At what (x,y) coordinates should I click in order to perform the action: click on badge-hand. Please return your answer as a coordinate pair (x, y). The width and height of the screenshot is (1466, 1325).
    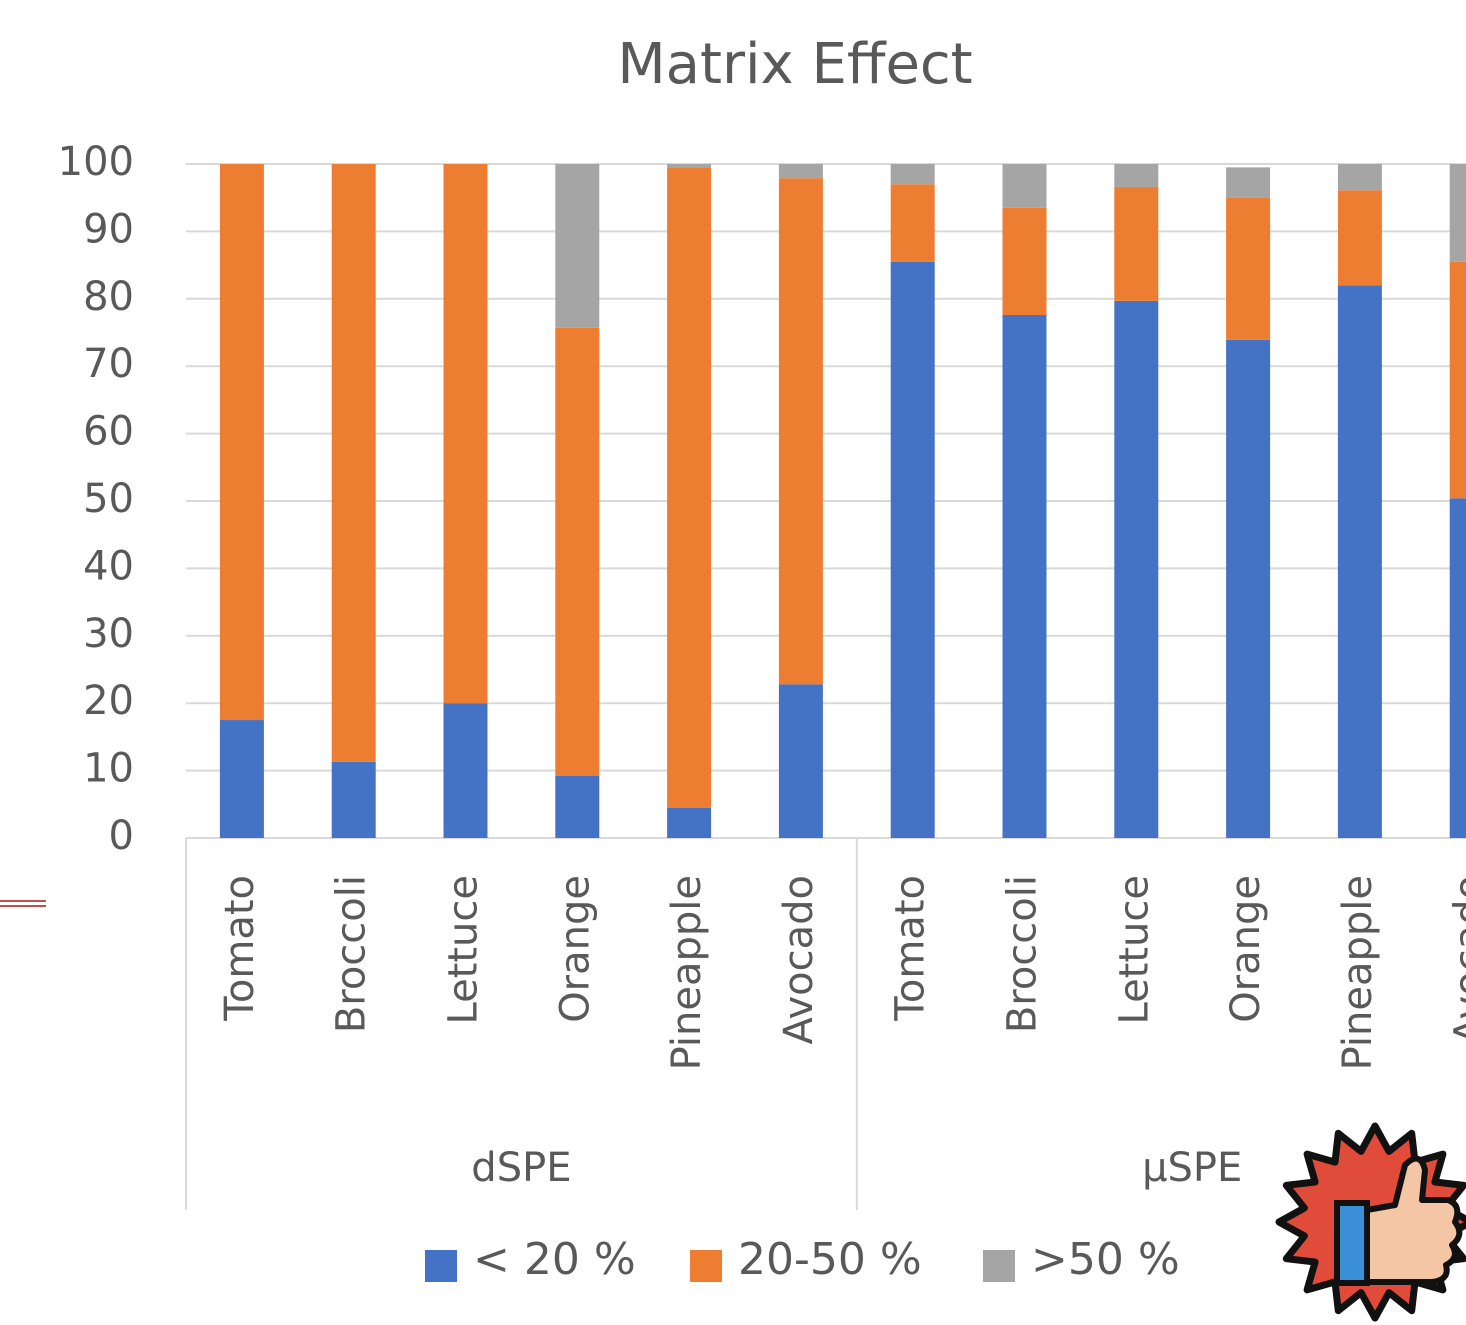
    Looking at the image, I should click on (1413, 1220).